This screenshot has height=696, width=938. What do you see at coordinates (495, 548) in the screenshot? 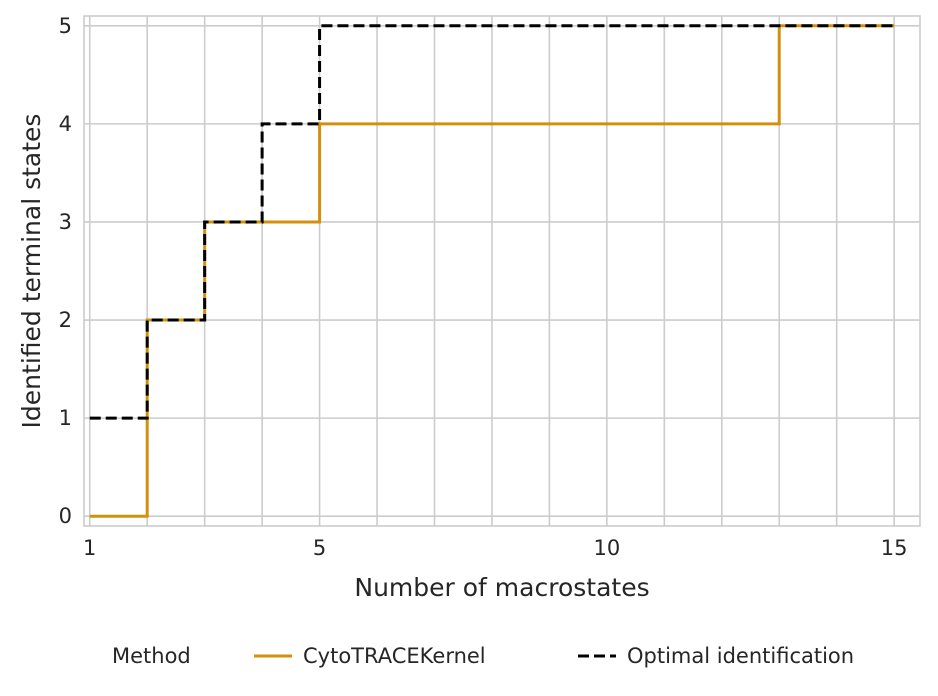
I see `x-tick-labels: 1 5 10 15` at bounding box center [495, 548].